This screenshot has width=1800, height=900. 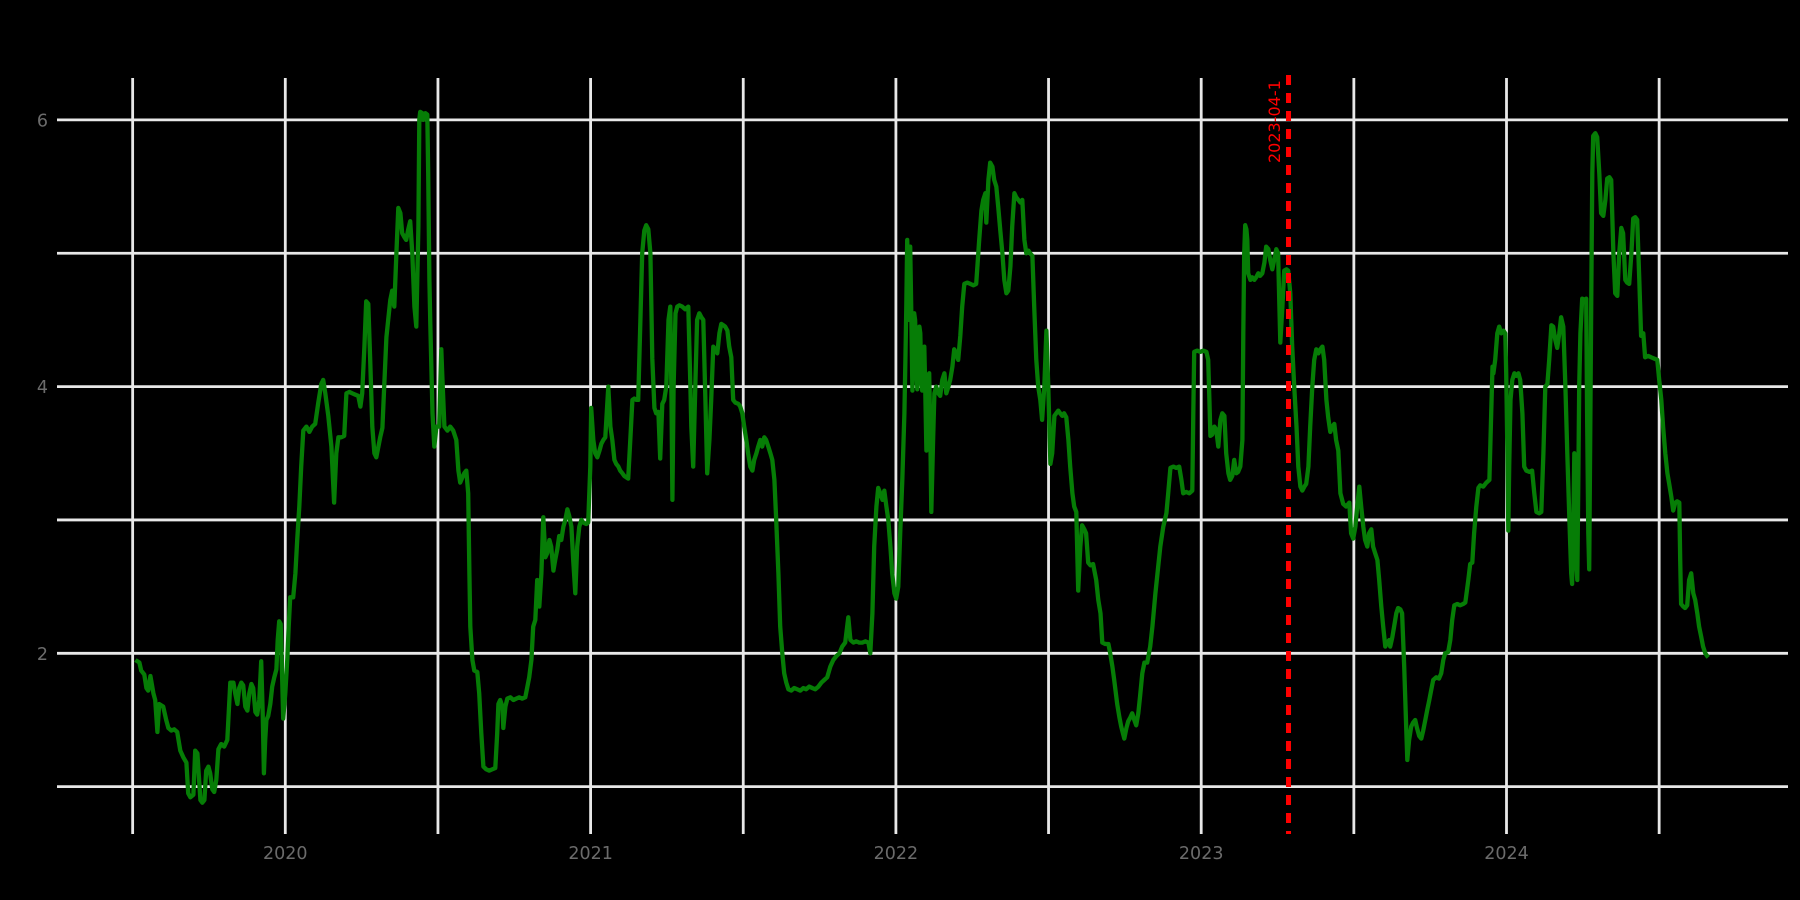 What do you see at coordinates (285, 854) in the screenshot?
I see `x-tick-label: 2020` at bounding box center [285, 854].